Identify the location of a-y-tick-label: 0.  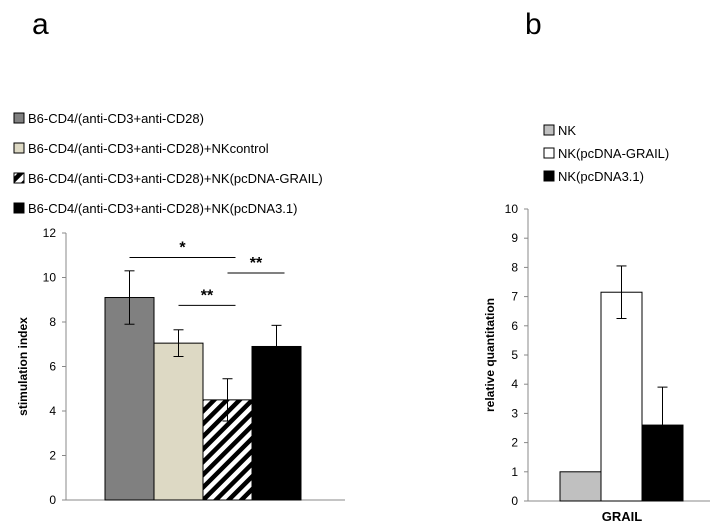
(52, 500).